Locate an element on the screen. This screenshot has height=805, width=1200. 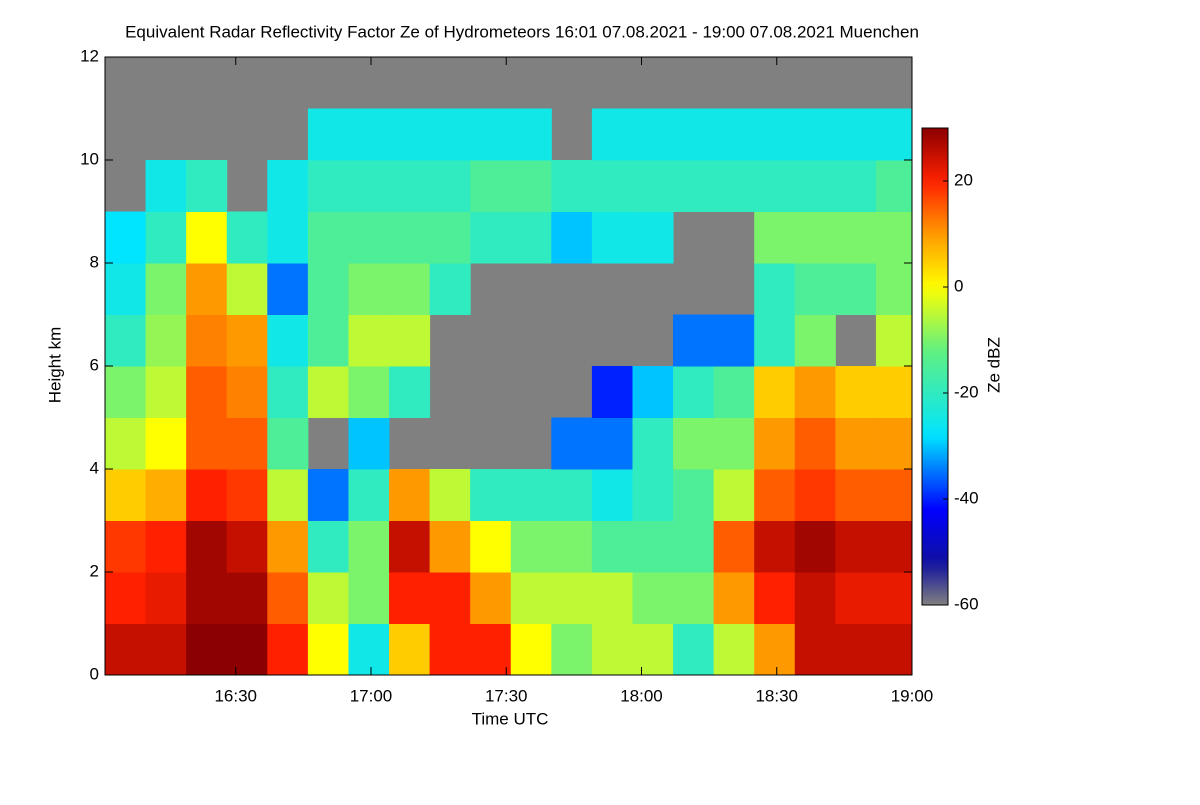
colorbar-label: Ze dBZ is located at coordinates (993, 365).